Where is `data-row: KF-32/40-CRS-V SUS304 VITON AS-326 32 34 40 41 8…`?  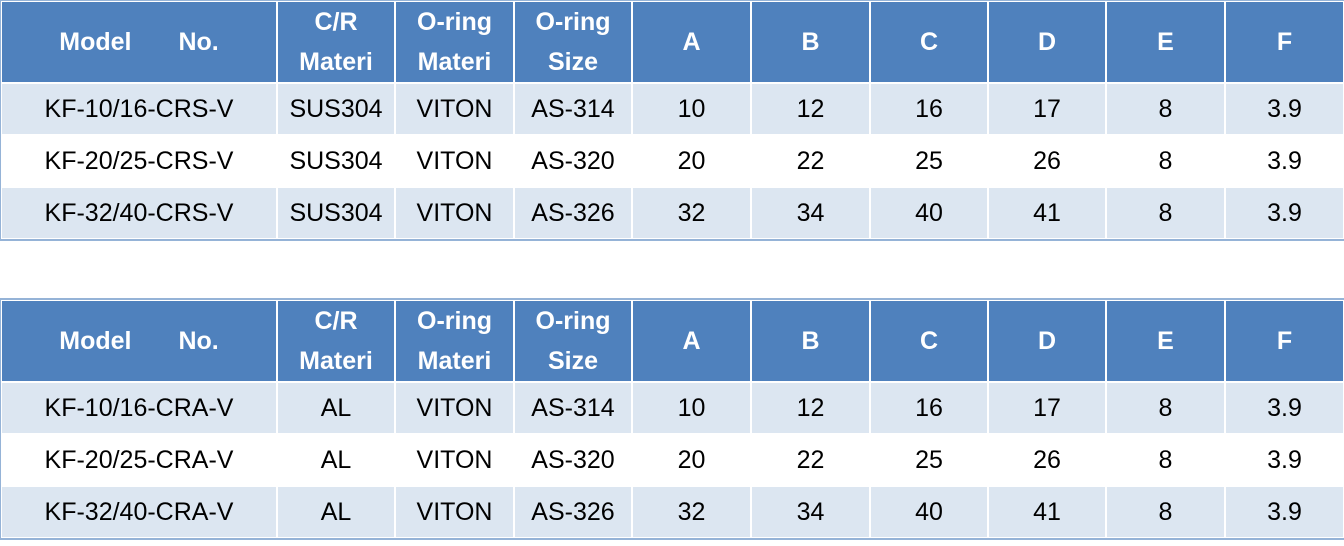
data-row: KF-32/40-CRS-V SUS304 VITON AS-326 32 34 40 41 8… is located at coordinates (672, 213).